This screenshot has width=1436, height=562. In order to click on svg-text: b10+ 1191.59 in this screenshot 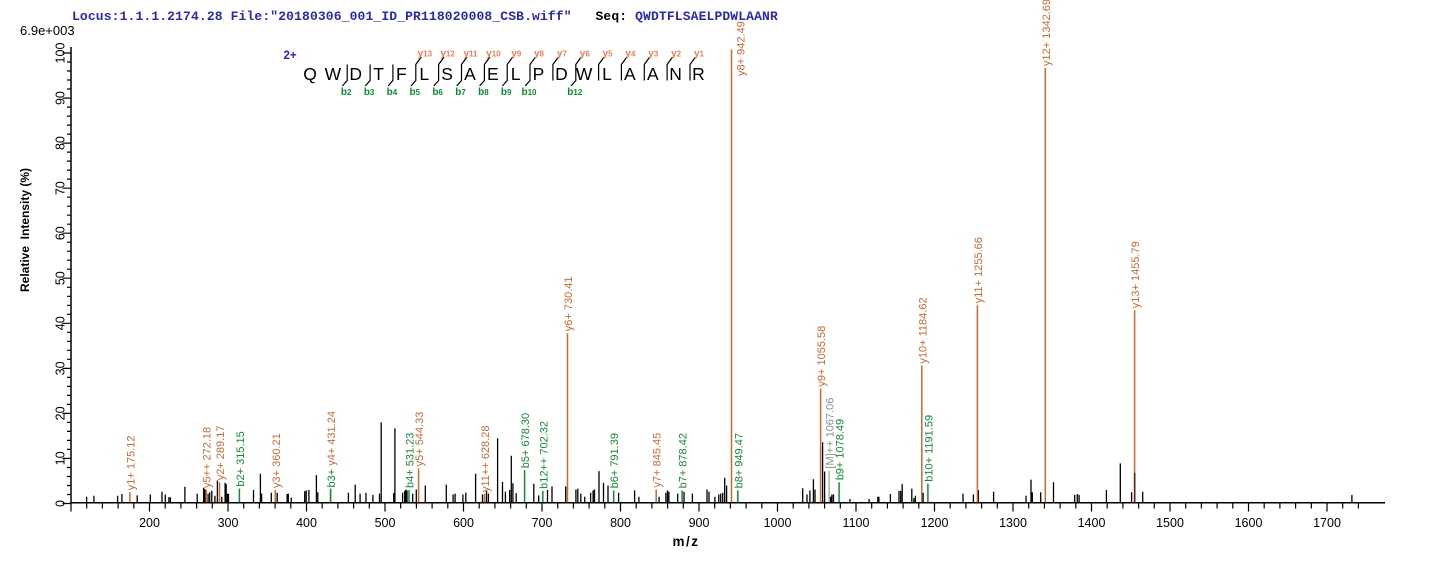, I will do `click(929, 448)`.